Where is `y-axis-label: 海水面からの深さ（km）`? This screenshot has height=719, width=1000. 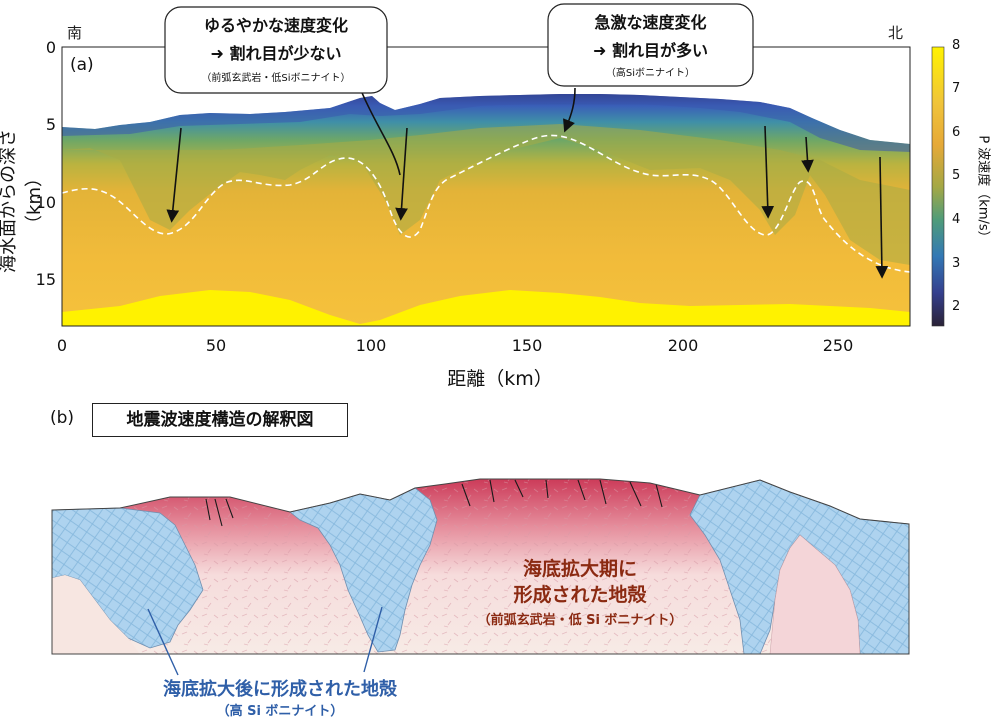 y-axis-label: 海水面からの深さ（km） is located at coordinates (22, 201).